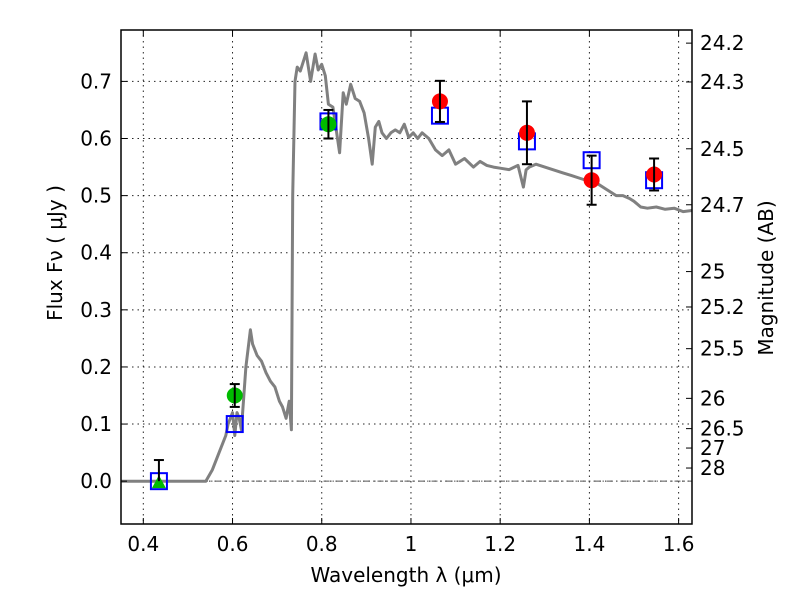  Describe the element at coordinates (500, 544) in the screenshot. I see `x-tick-label: 1.2` at that location.